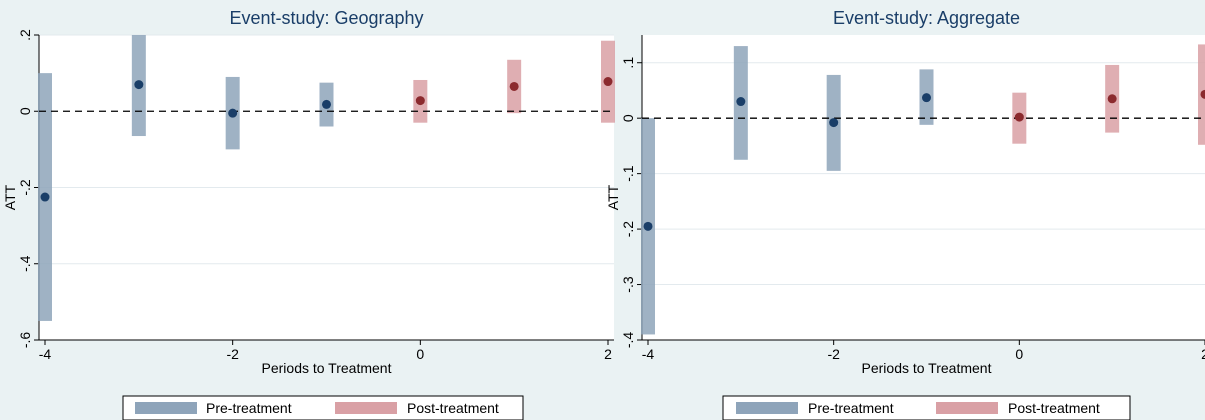  Describe the element at coordinates (25, 340) in the screenshot. I see `y-tick-label: -.6` at that location.